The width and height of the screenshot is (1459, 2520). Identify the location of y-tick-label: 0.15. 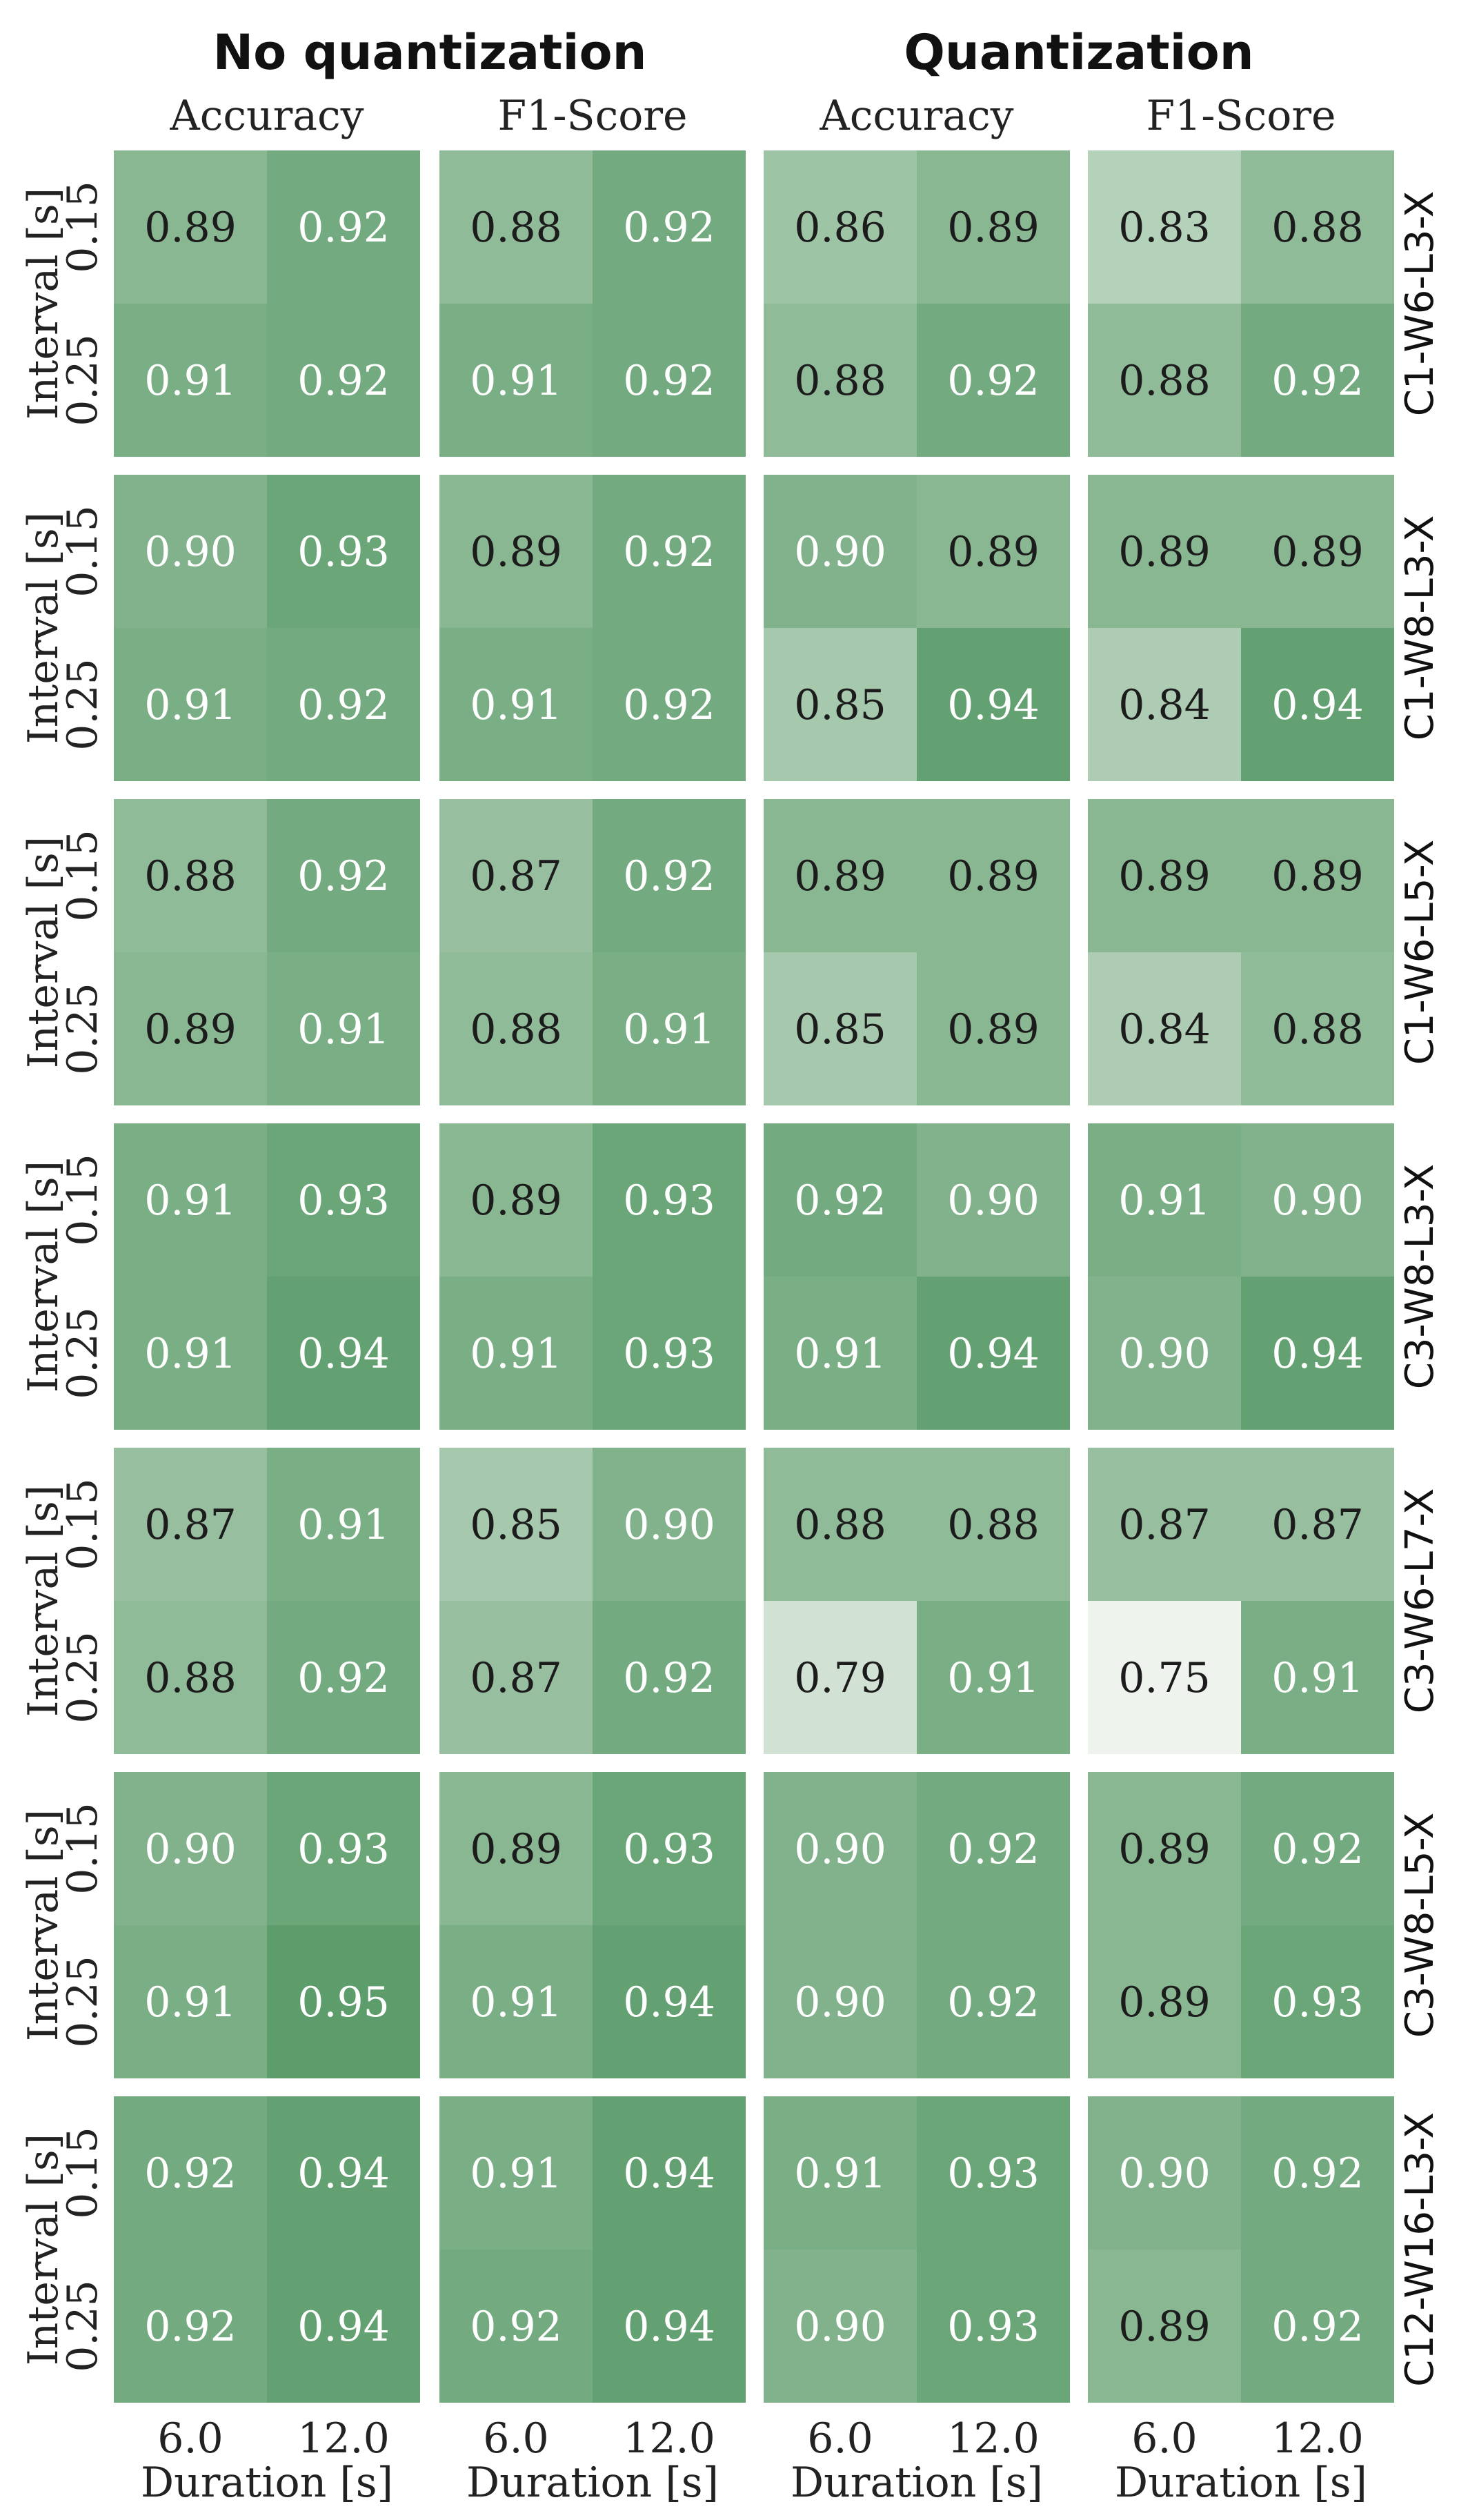
(83, 227).